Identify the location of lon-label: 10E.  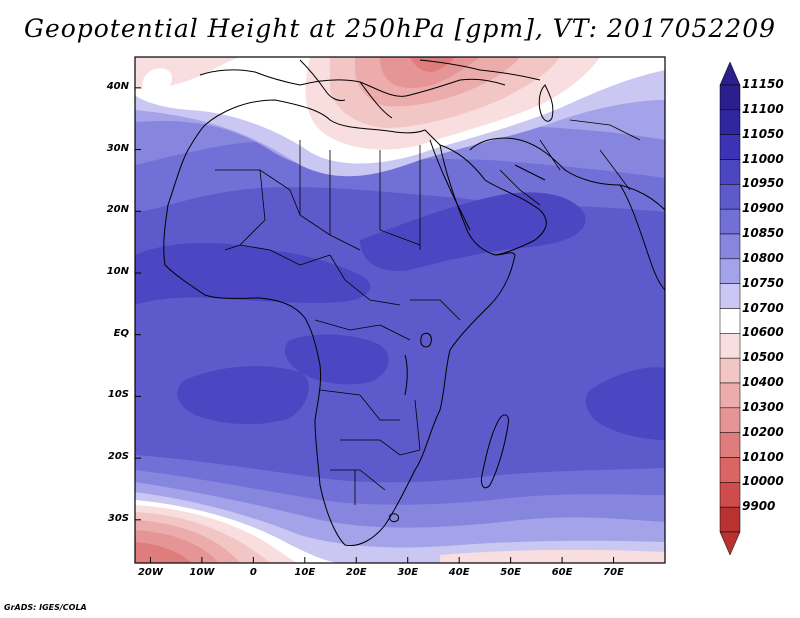
(305, 572).